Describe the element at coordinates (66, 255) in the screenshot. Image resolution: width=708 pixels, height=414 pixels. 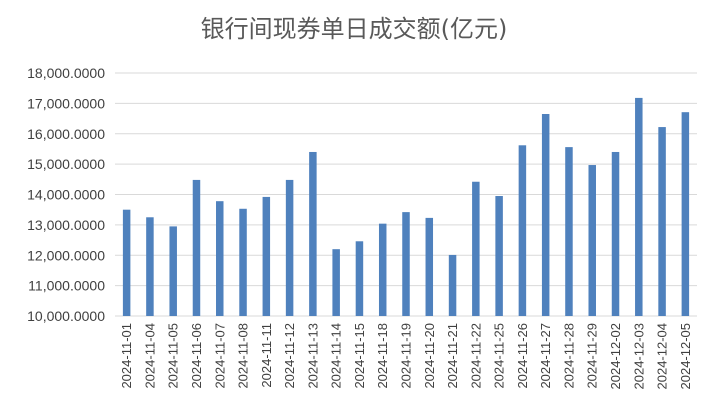
I see `y-tick-label: 12,000.0000` at that location.